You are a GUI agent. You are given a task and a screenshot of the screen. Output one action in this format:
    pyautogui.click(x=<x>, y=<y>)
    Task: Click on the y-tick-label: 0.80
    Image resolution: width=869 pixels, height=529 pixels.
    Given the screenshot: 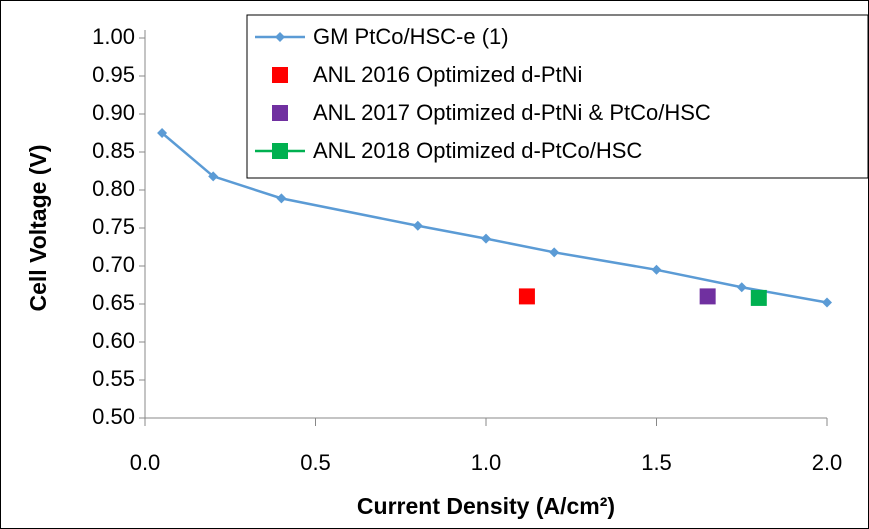 What is the action you would take?
    pyautogui.click(x=113, y=188)
    